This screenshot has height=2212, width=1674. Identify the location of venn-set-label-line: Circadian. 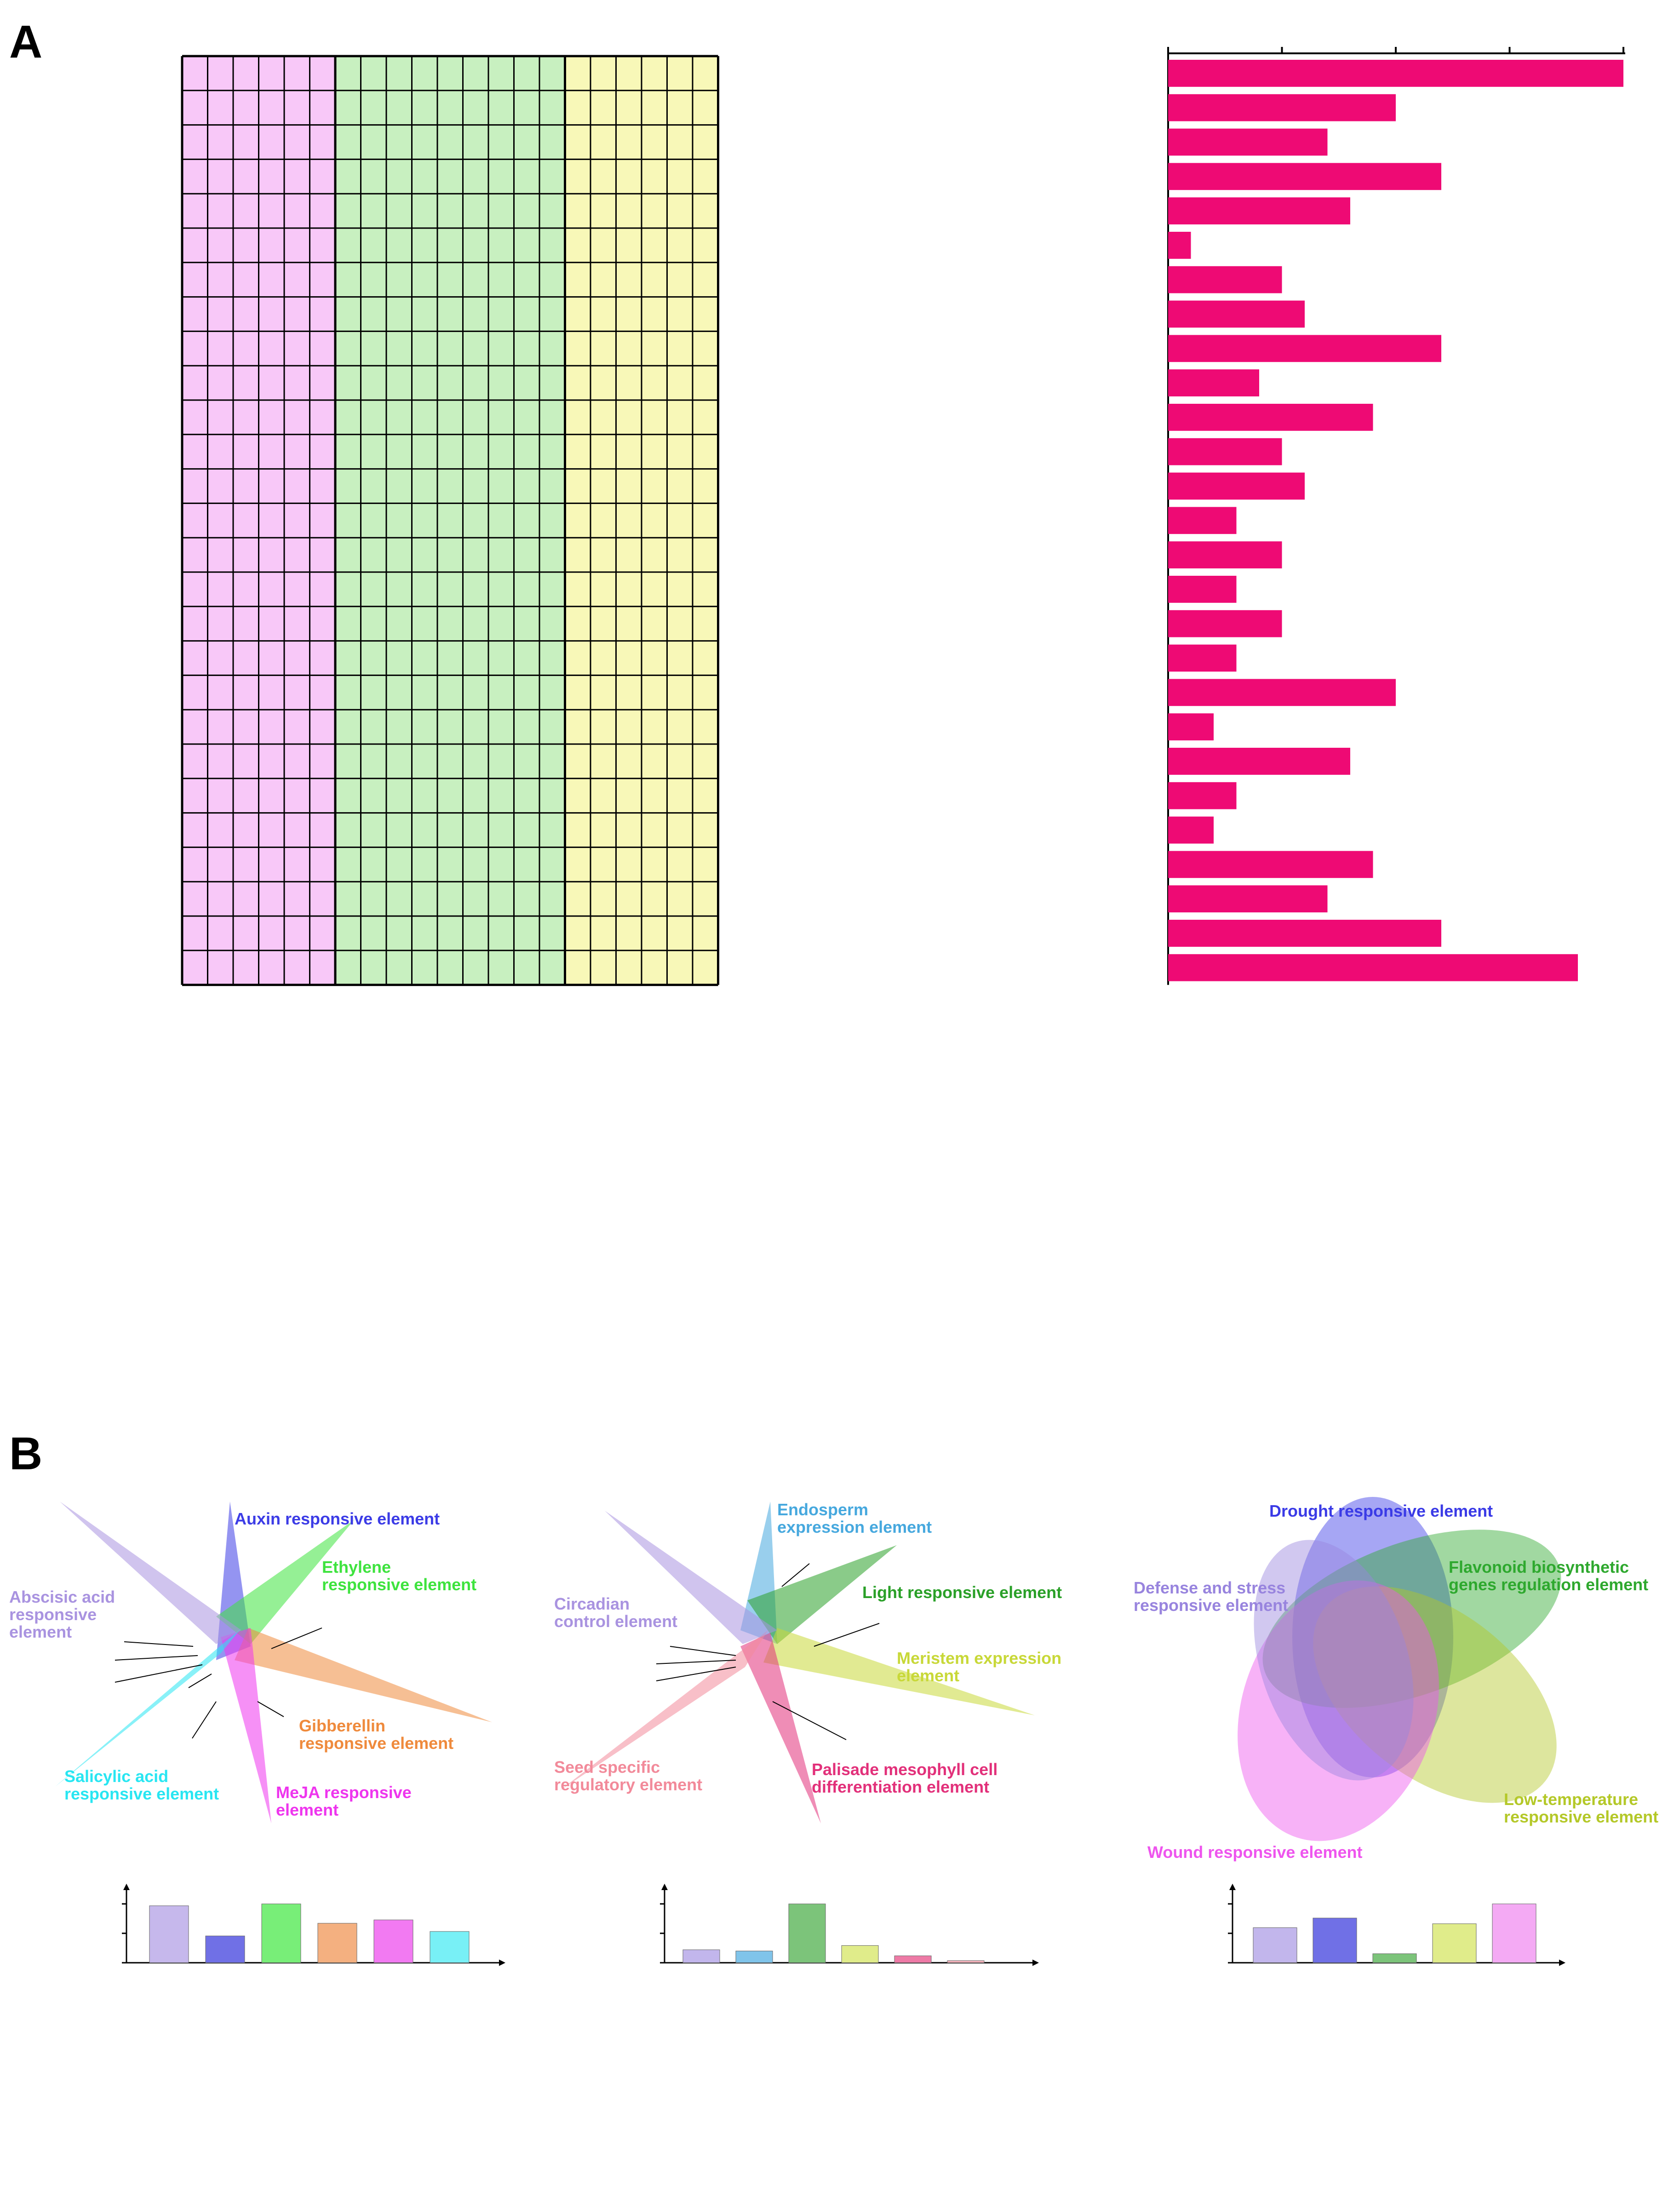
(592, 1604).